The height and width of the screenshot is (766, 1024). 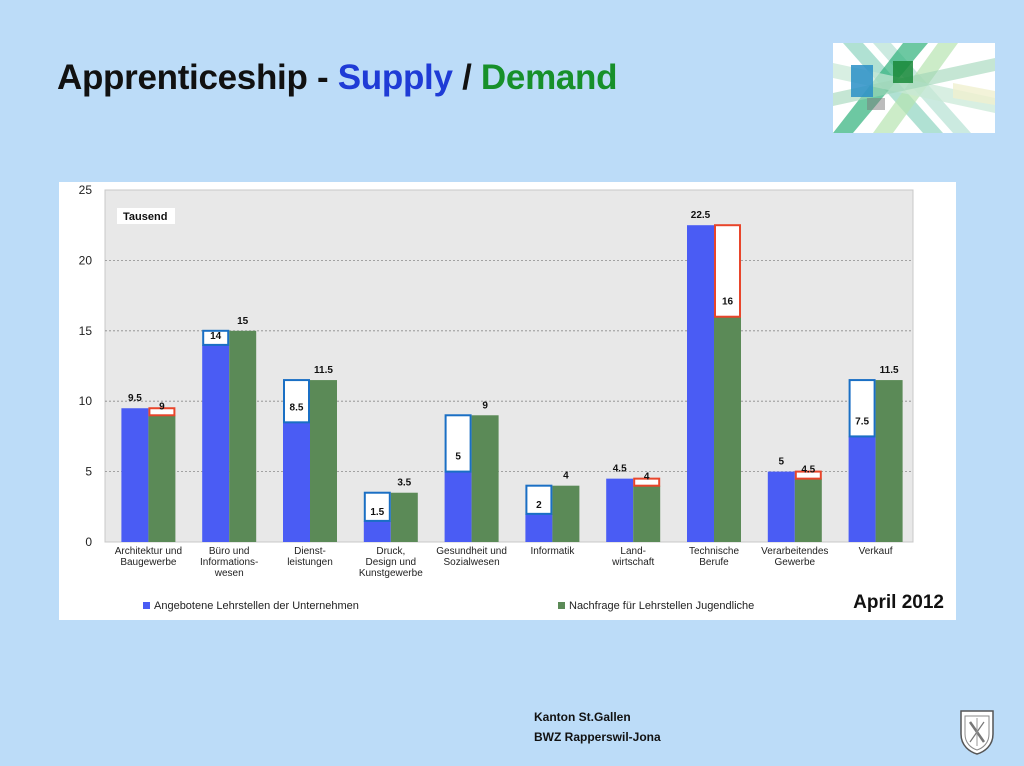 I want to click on category-label: Dienst-leistungen, so click(x=310, y=557).